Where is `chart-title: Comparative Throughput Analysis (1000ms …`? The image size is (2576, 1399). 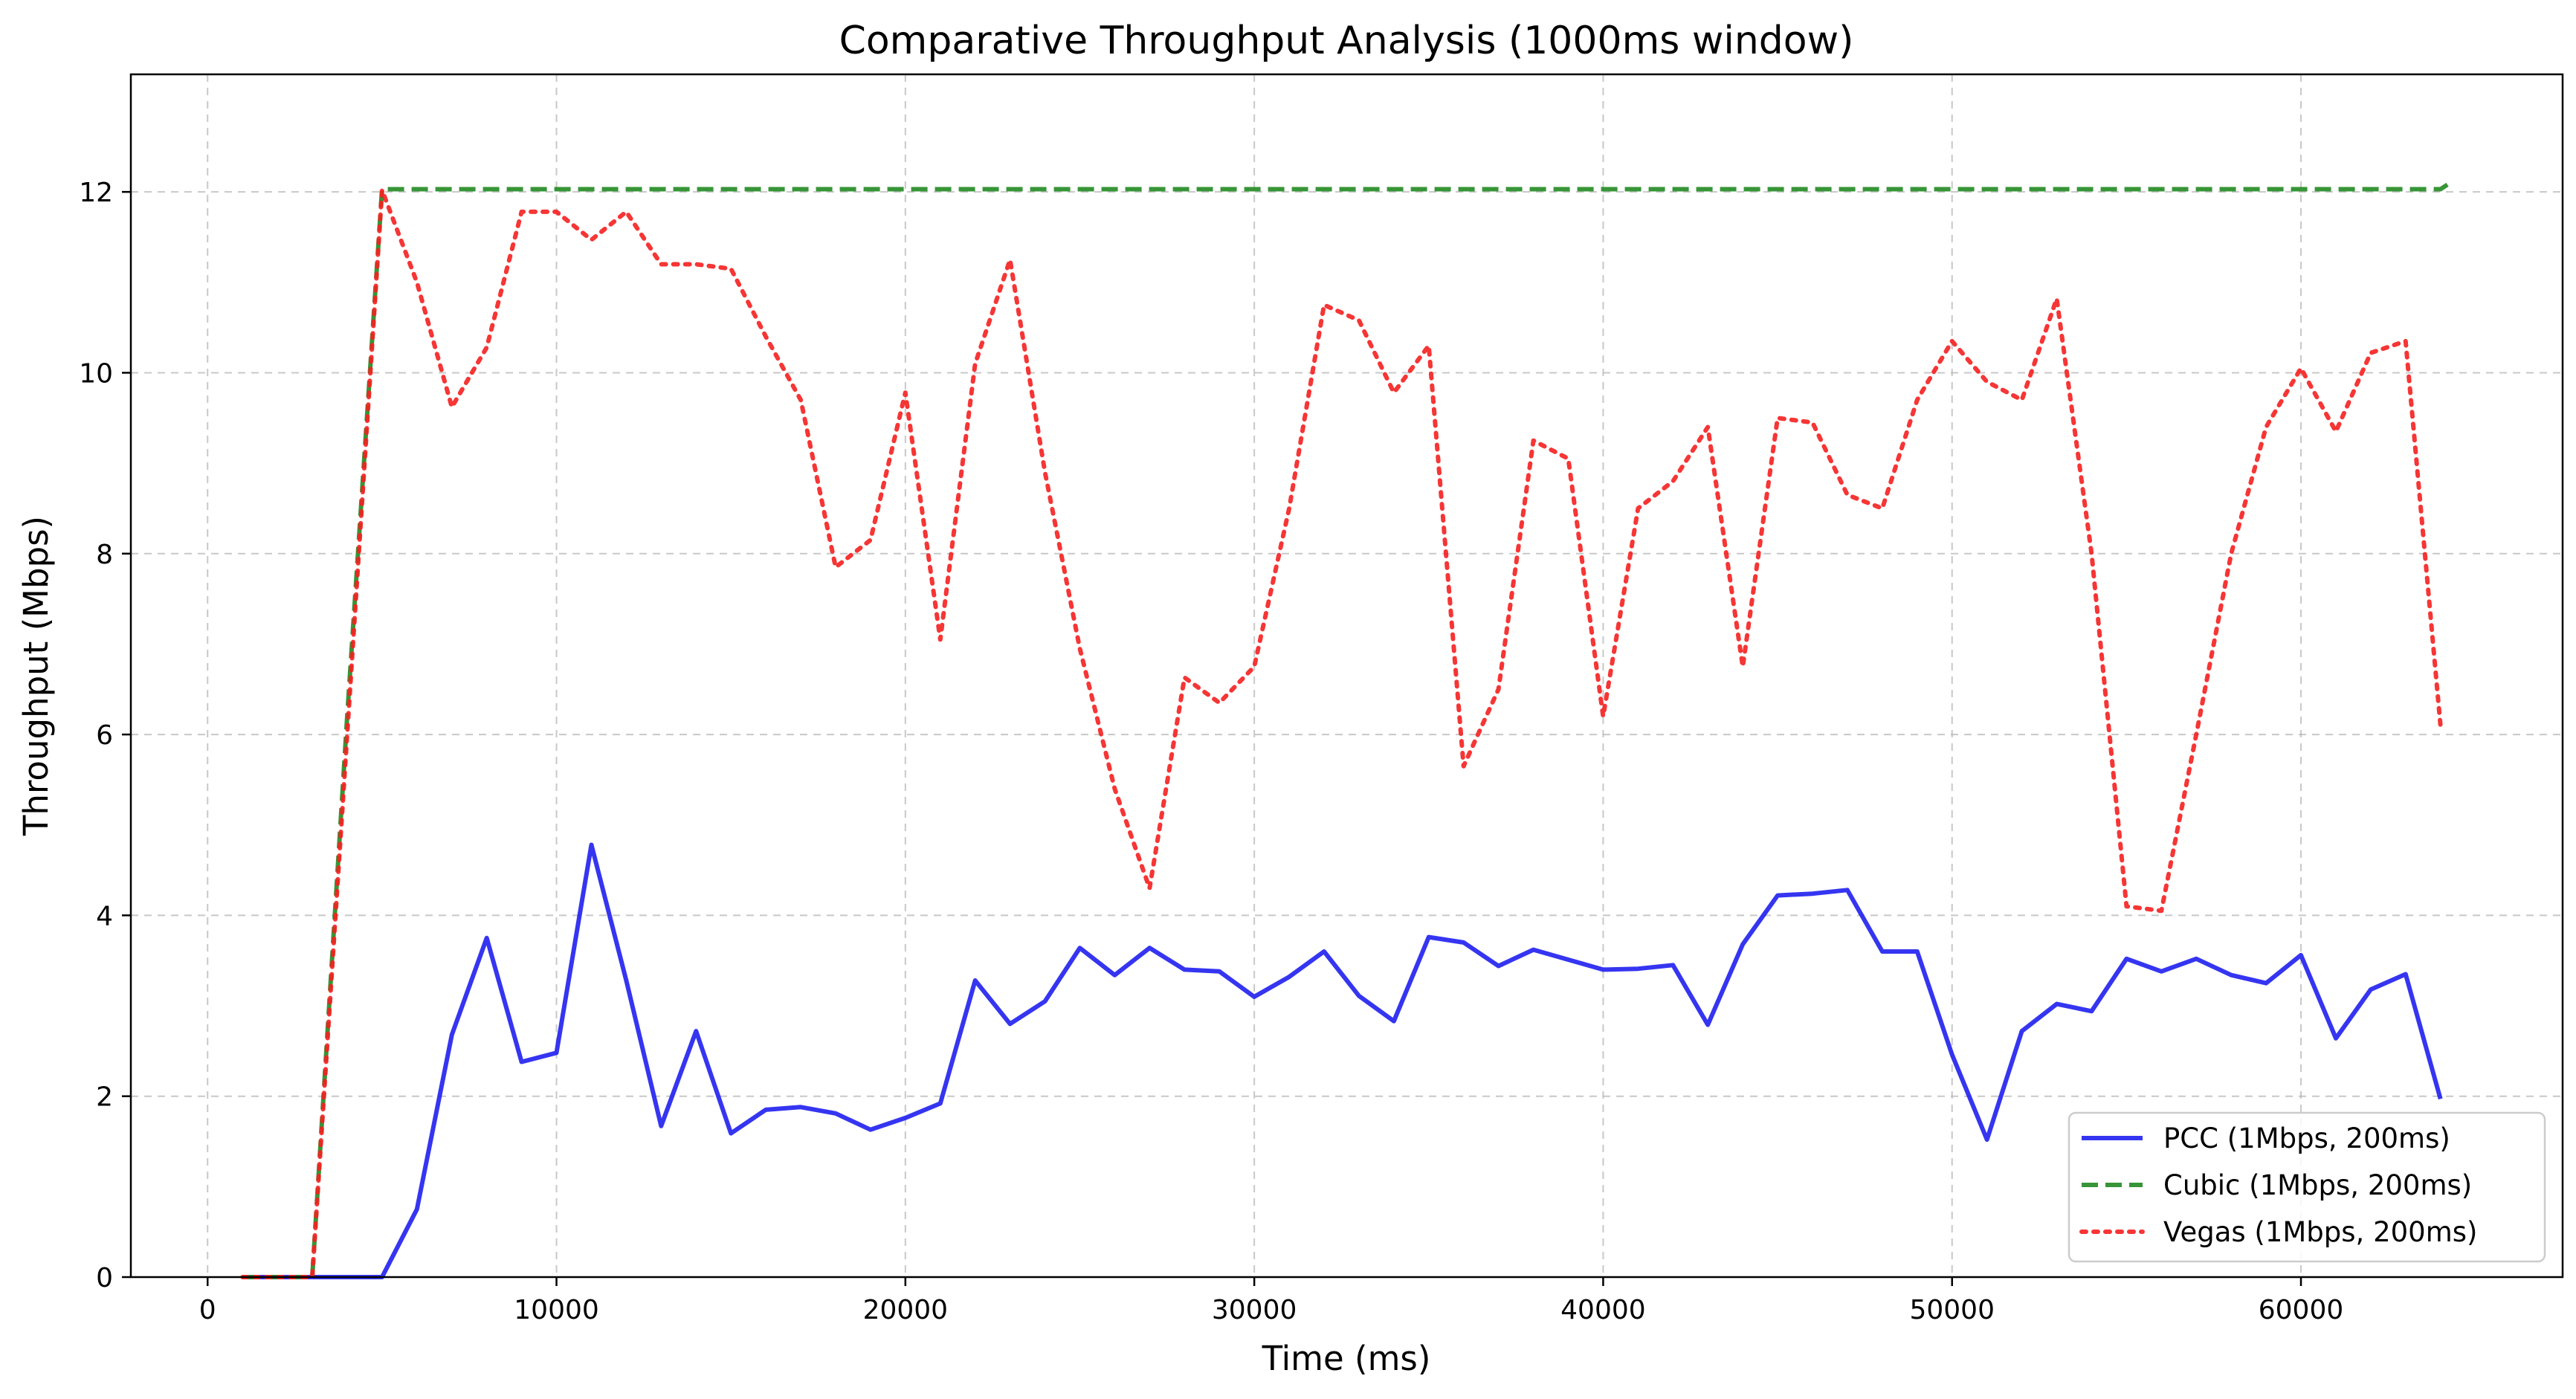
chart-title: Comparative Throughput Analysis (1000ms … is located at coordinates (1346, 41).